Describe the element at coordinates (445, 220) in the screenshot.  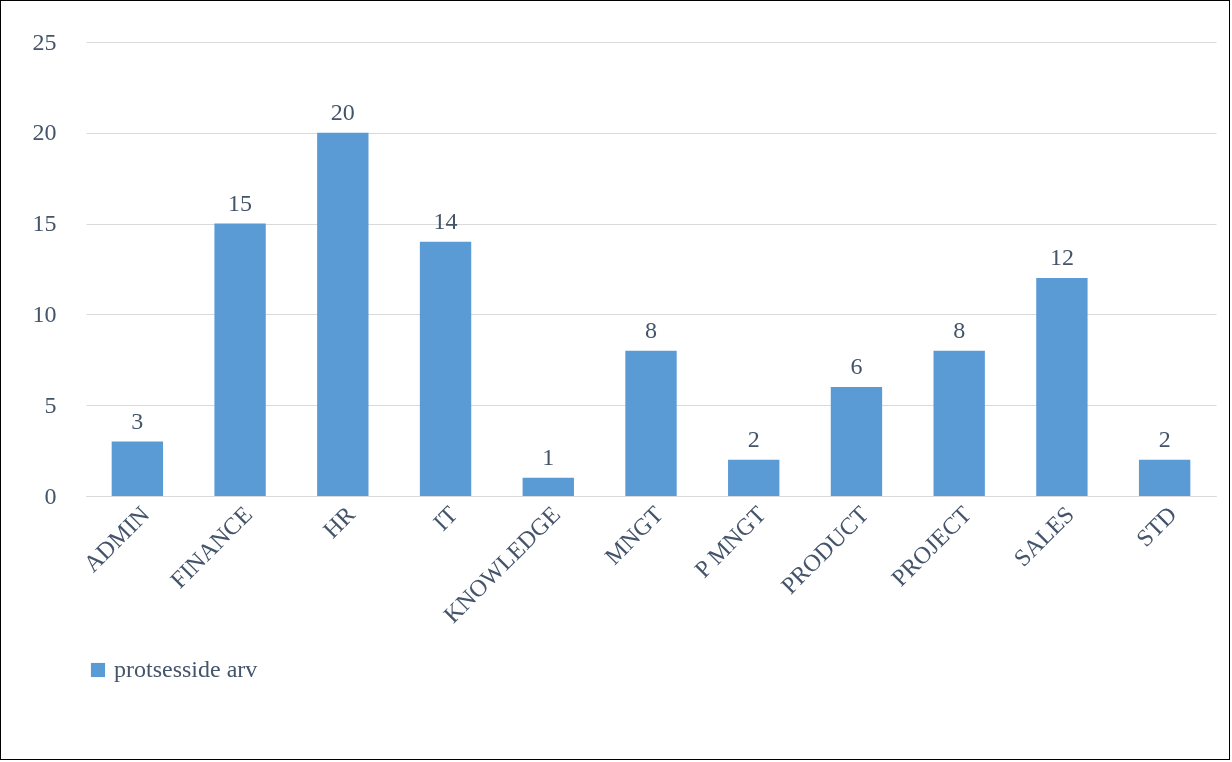
I see `data-label: 14` at that location.